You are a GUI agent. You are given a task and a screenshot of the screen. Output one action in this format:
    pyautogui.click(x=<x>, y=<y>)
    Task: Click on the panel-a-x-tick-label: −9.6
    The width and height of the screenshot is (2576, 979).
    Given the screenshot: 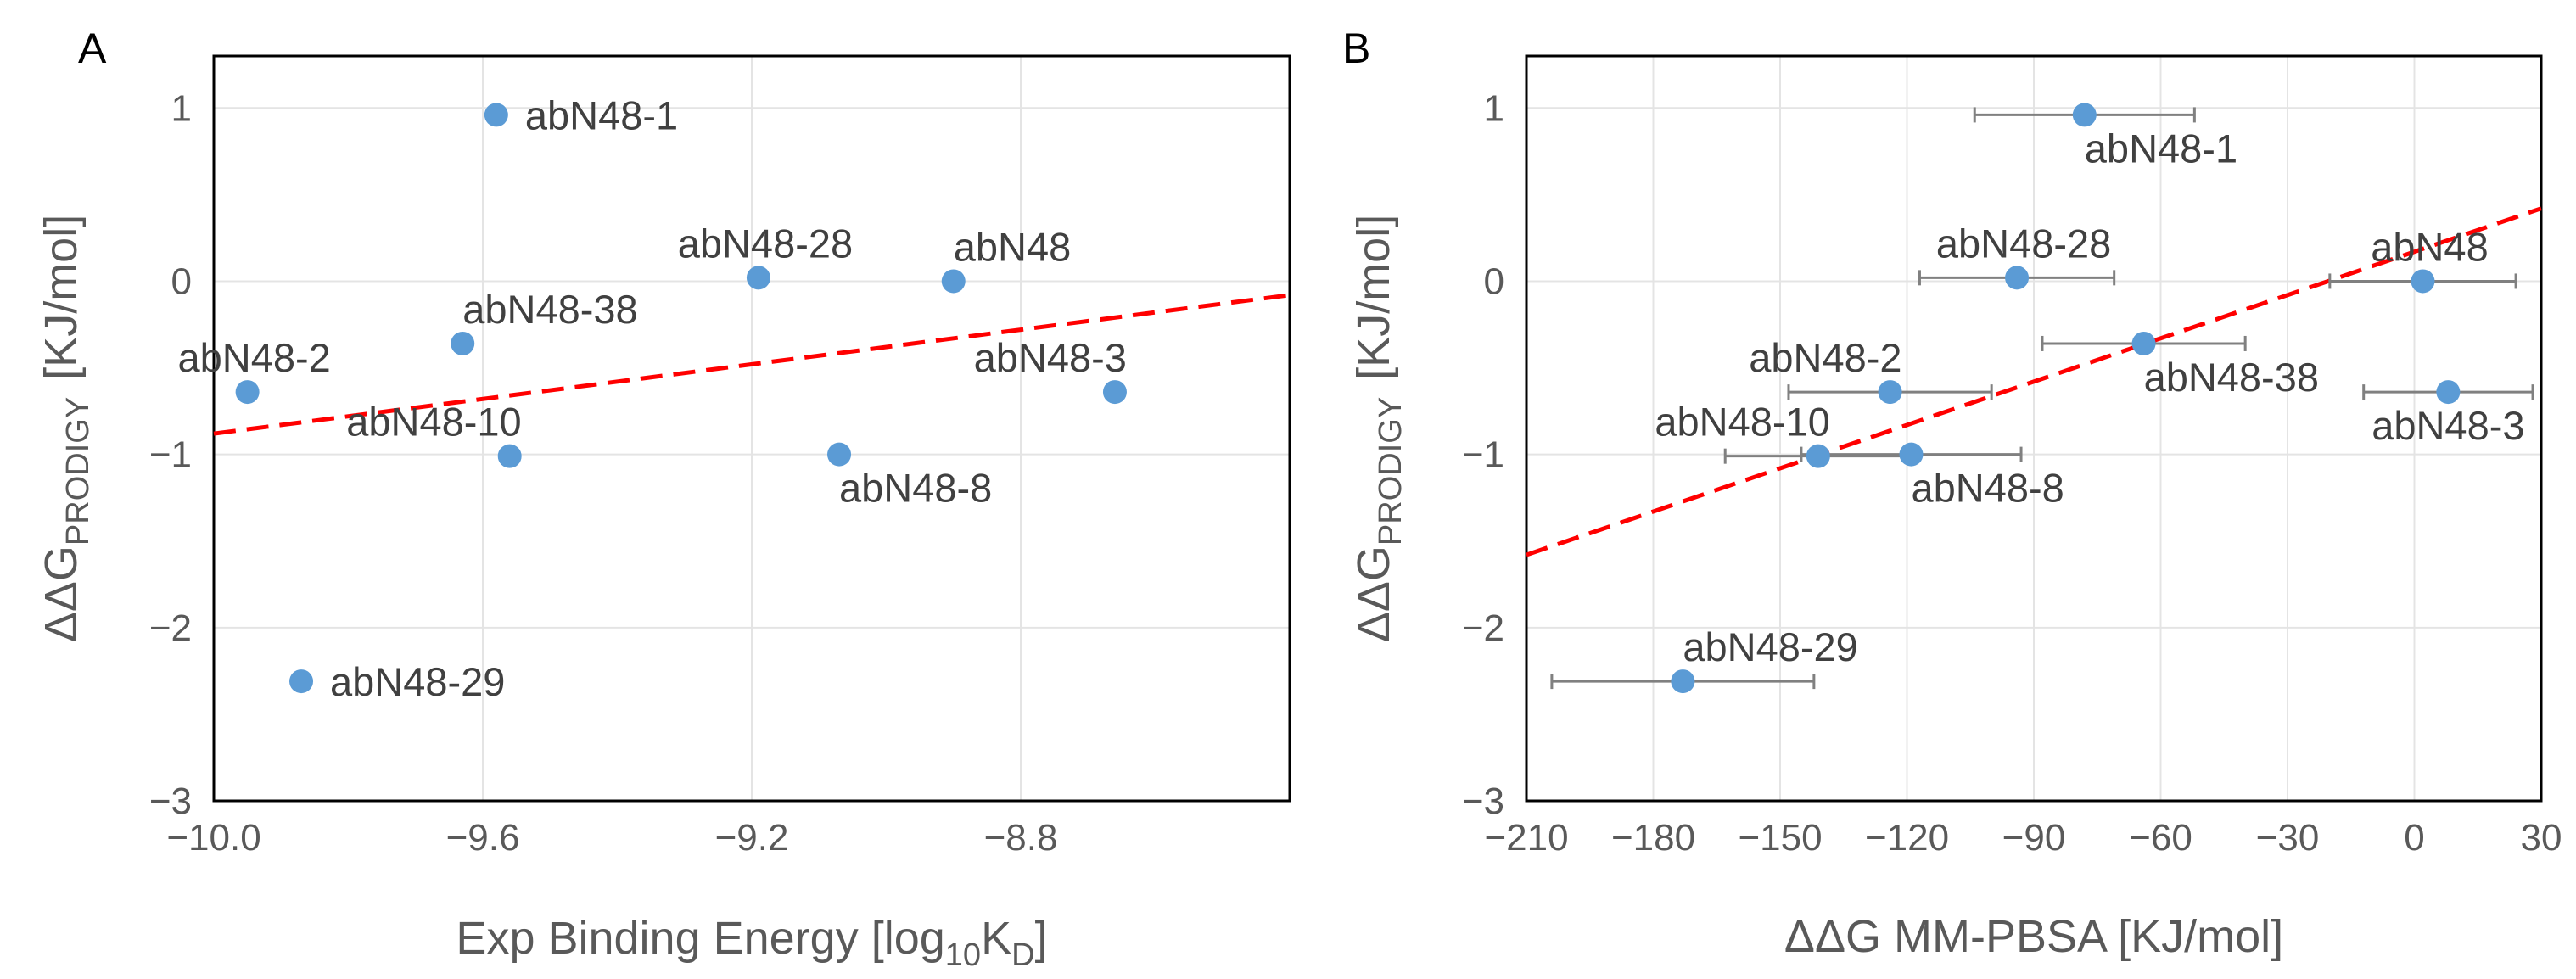 What is the action you would take?
    pyautogui.click(x=483, y=838)
    